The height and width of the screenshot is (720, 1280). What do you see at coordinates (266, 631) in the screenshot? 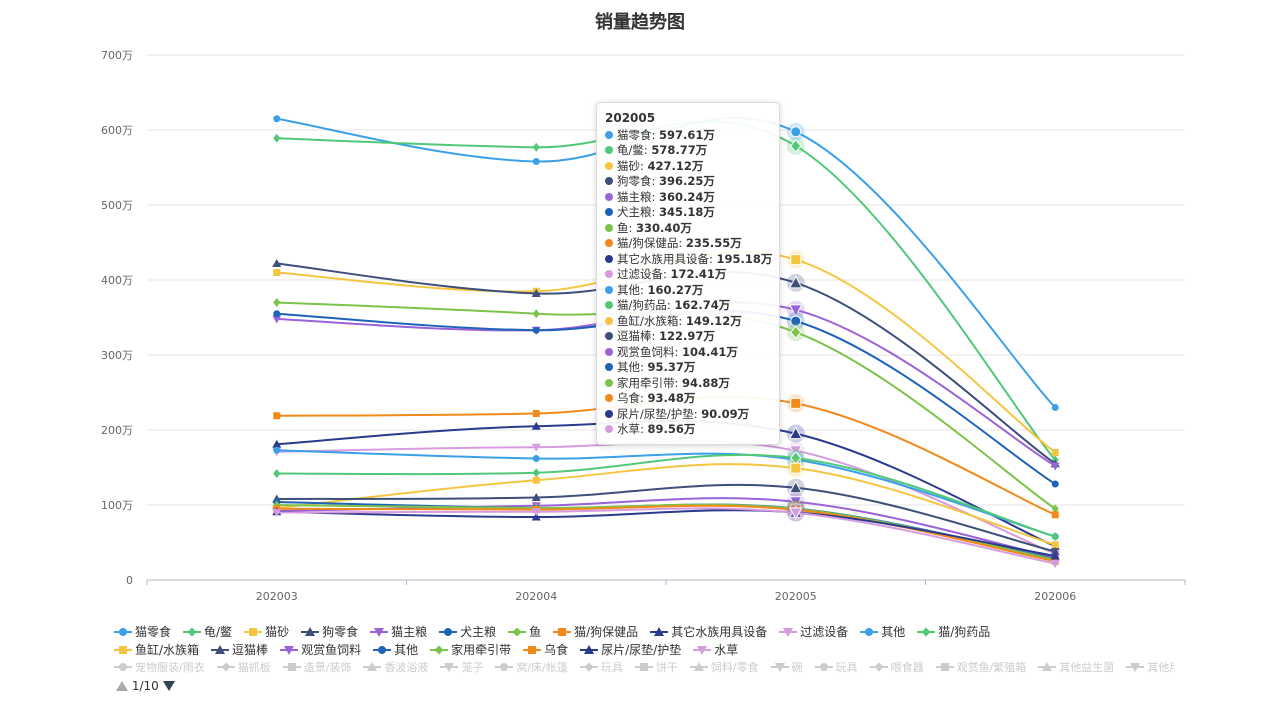
I see `legend-item: 猫砂` at bounding box center [266, 631].